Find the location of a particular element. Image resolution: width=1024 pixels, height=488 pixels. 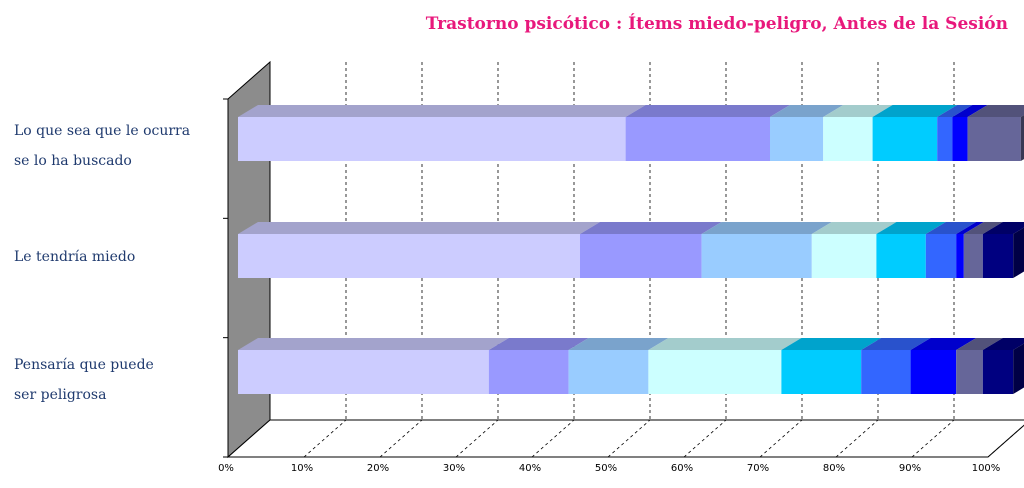

bar-1-segment-2-top is located at coordinates (707, 111).